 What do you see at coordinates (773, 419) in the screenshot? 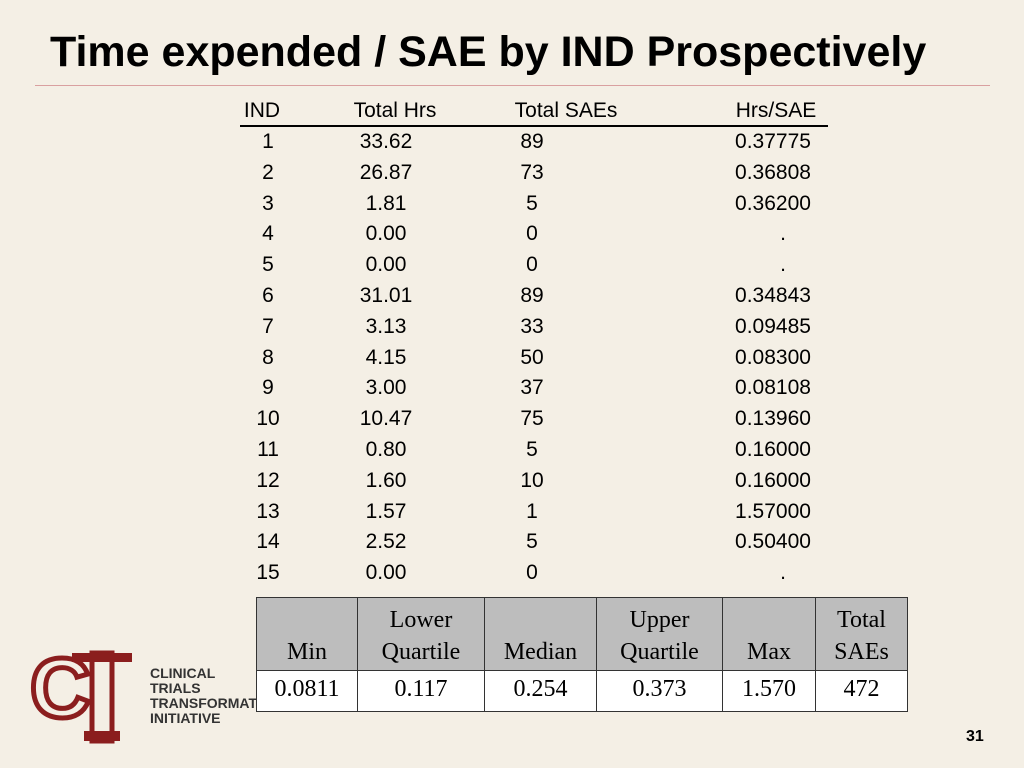
I see `table-cell: 0.13960` at bounding box center [773, 419].